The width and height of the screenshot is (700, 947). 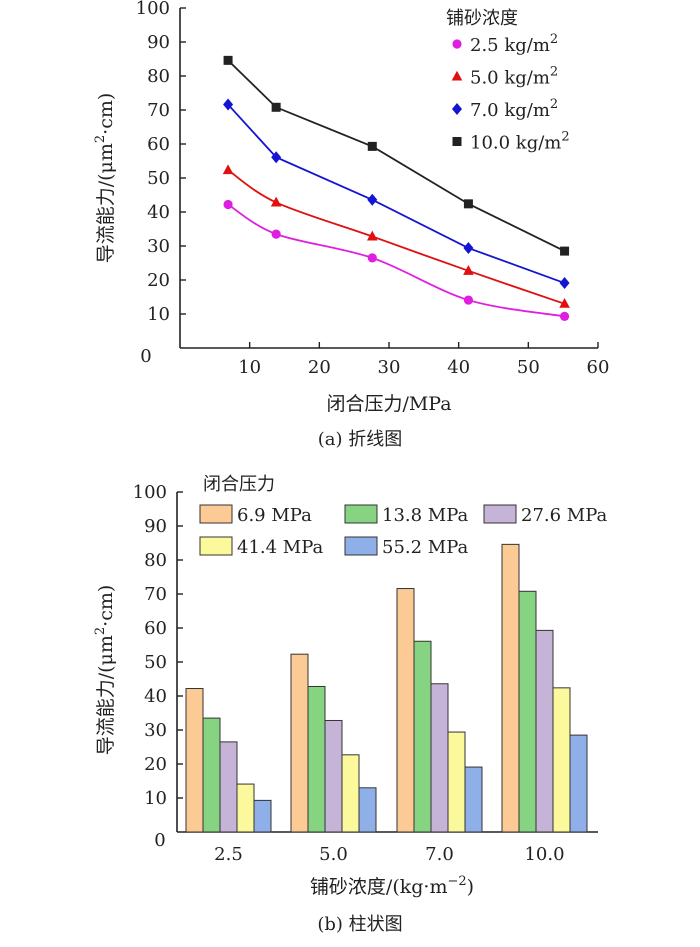 I want to click on series-circle, so click(x=396, y=260).